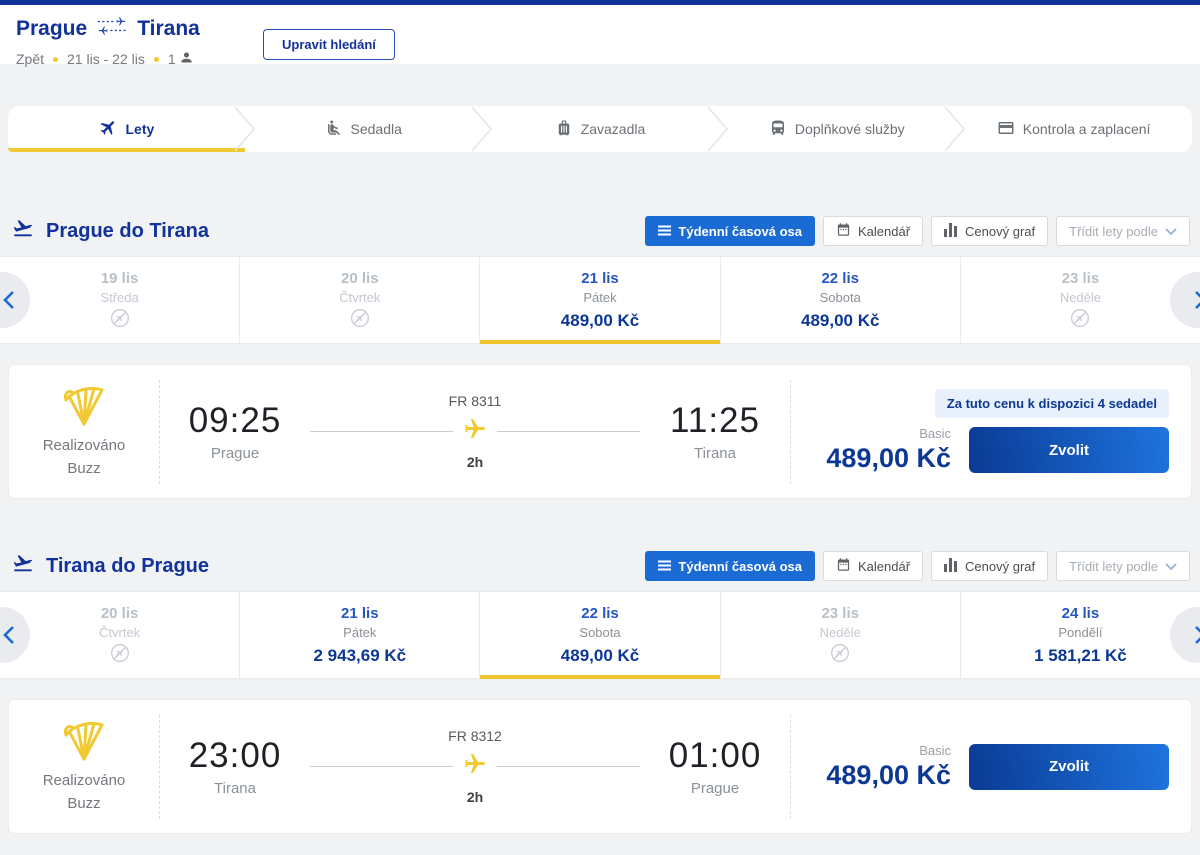 This screenshot has width=1200, height=855. I want to click on day-price: 489,00 Kč, so click(600, 655).